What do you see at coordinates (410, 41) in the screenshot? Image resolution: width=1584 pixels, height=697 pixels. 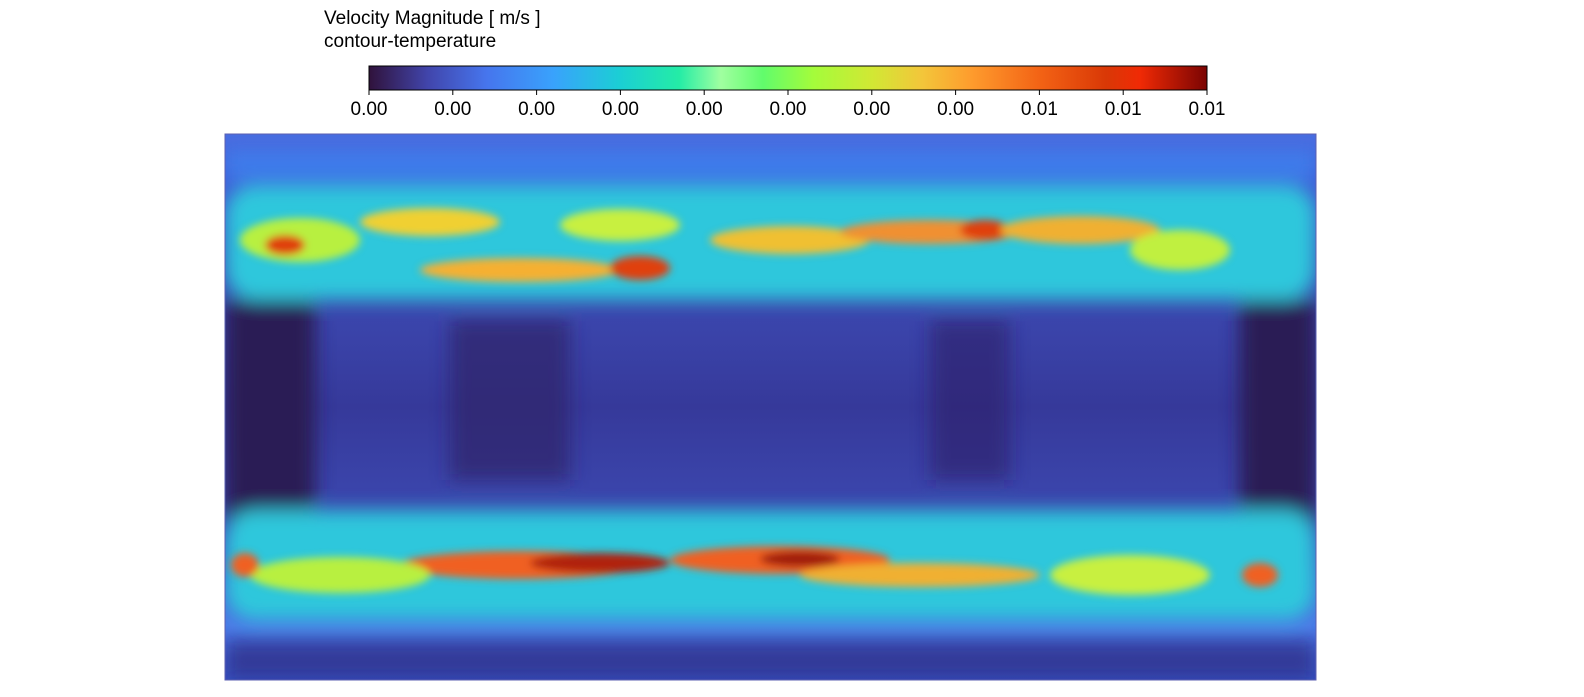 I see `legend-subtitle: contour-temperature` at bounding box center [410, 41].